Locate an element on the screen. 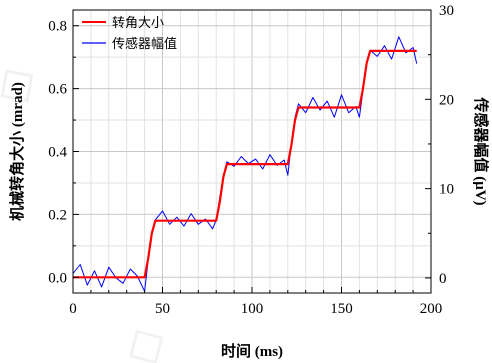  x-tick-label: 150 is located at coordinates (341, 309).